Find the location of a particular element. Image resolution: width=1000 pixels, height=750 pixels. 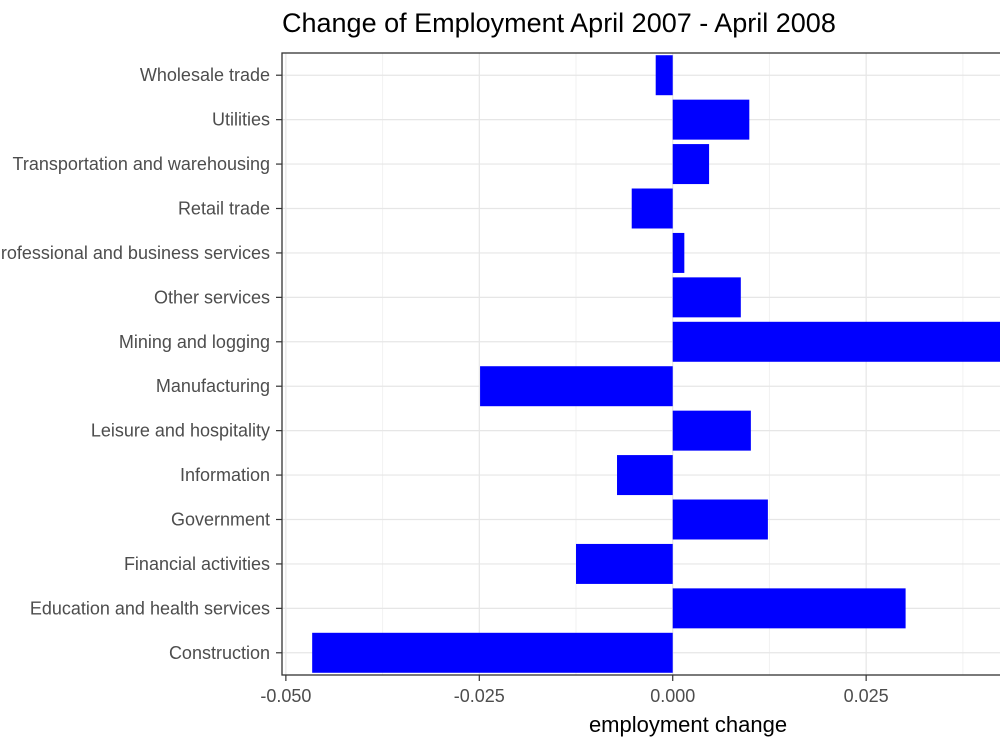

bar-leisure-and-hospitality is located at coordinates (711, 430).